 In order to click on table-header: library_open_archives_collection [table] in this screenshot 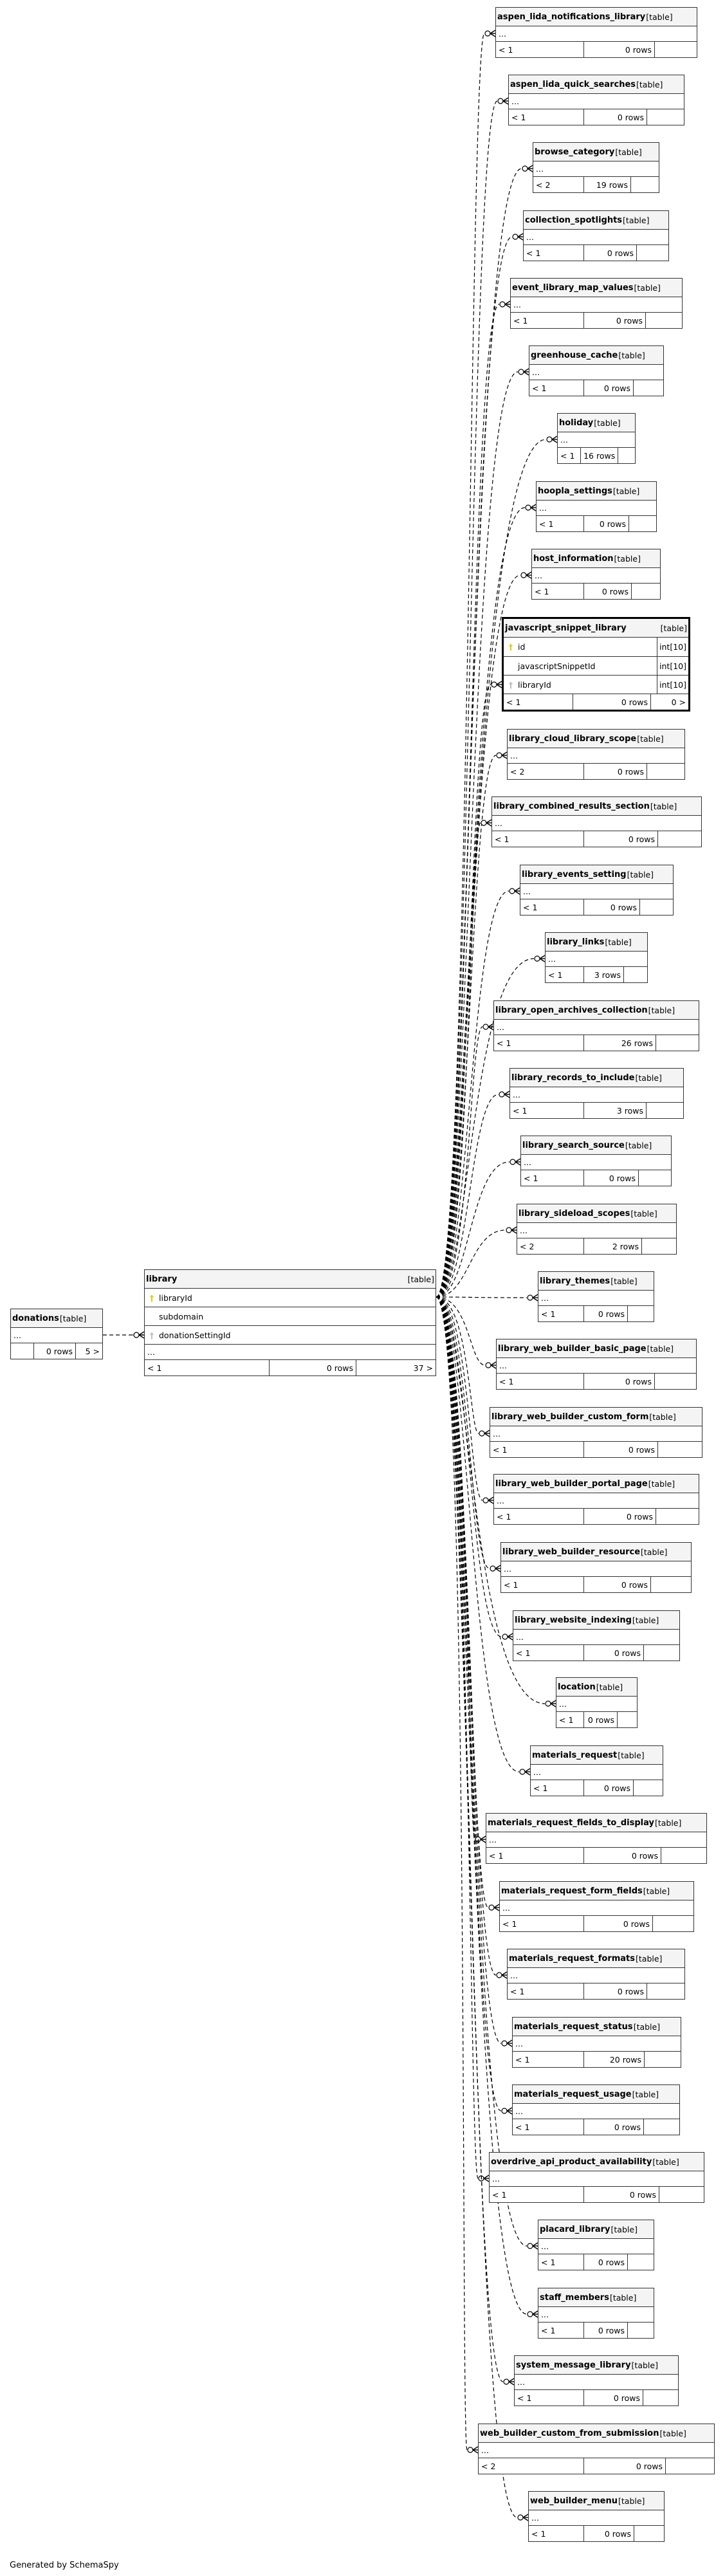, I will do `click(596, 1010)`.